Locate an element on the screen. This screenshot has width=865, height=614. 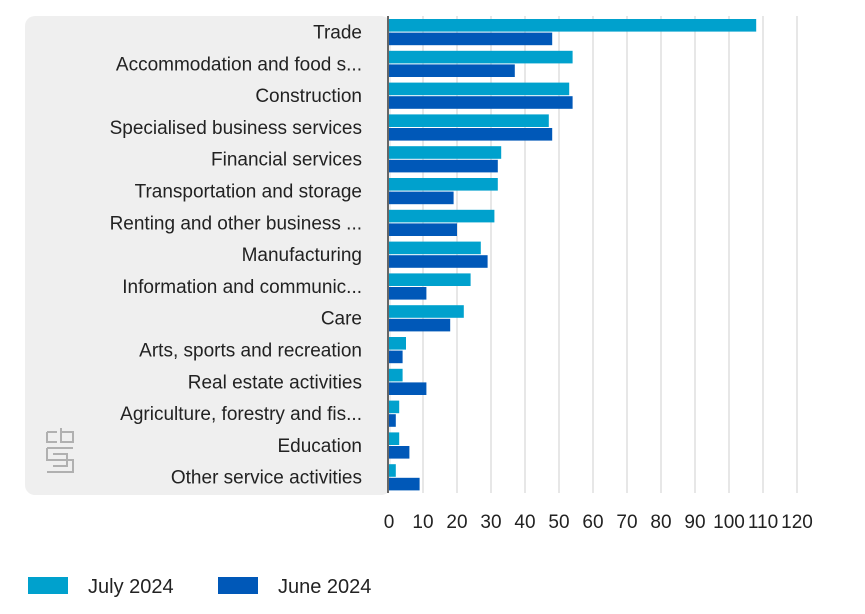
x-tick-label: 50 is located at coordinates (558, 522).